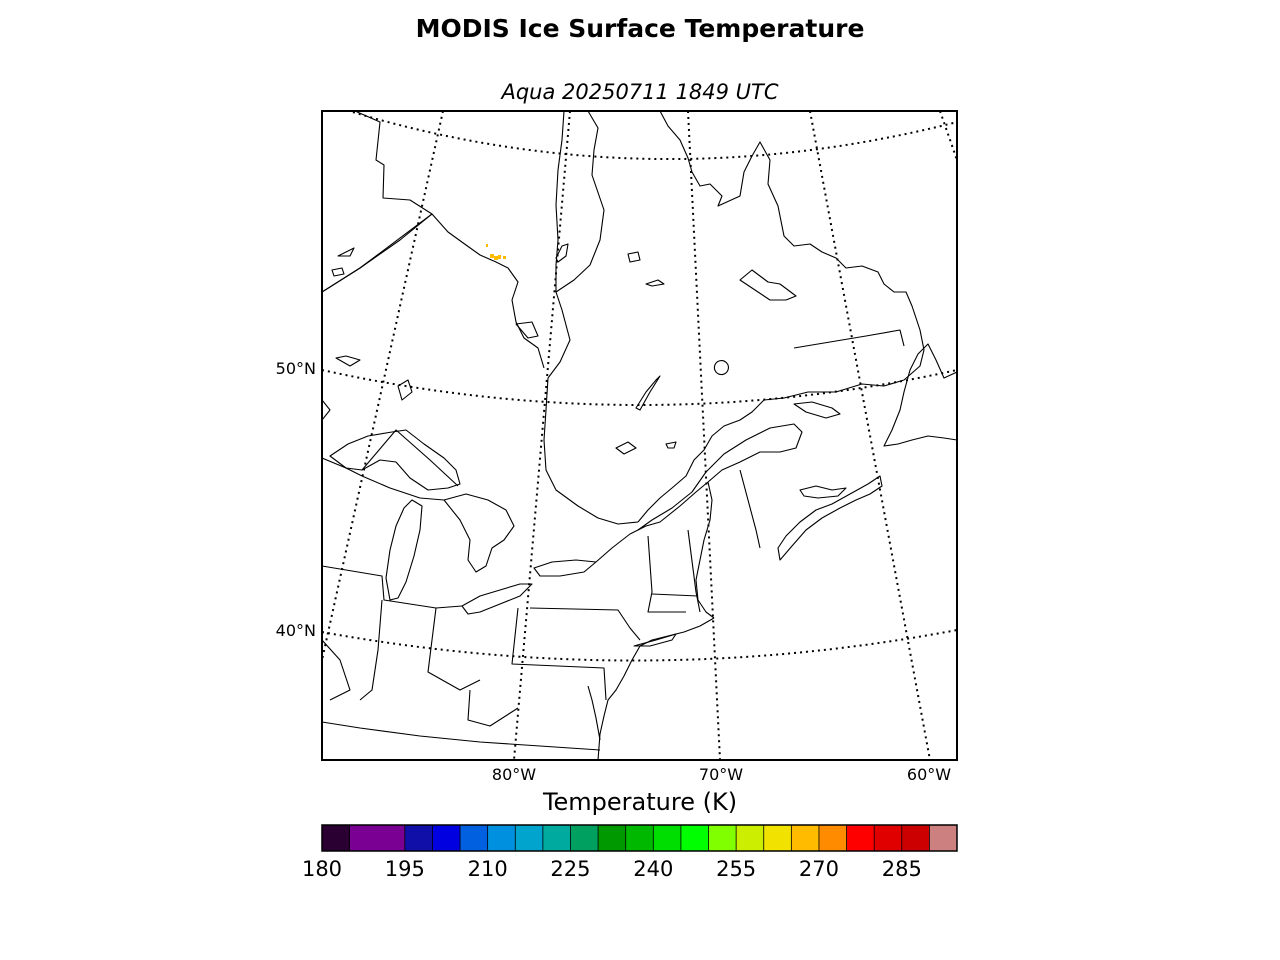 The width and height of the screenshot is (1280, 960). I want to click on ungava-bay, so click(792, 231).